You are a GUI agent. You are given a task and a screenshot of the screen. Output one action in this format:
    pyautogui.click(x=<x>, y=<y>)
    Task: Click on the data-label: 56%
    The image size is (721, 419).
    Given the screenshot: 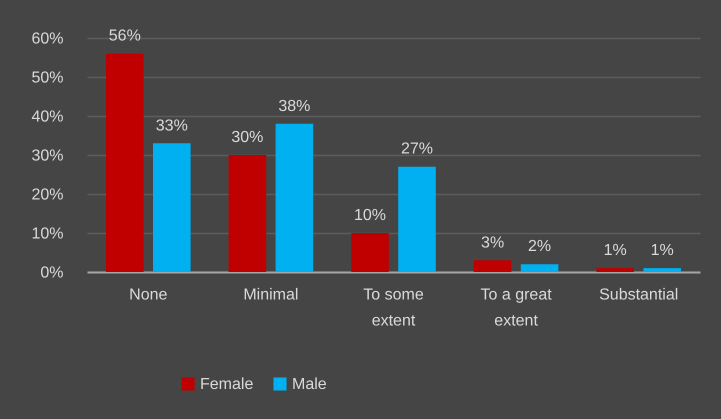 What is the action you would take?
    pyautogui.click(x=124, y=36)
    